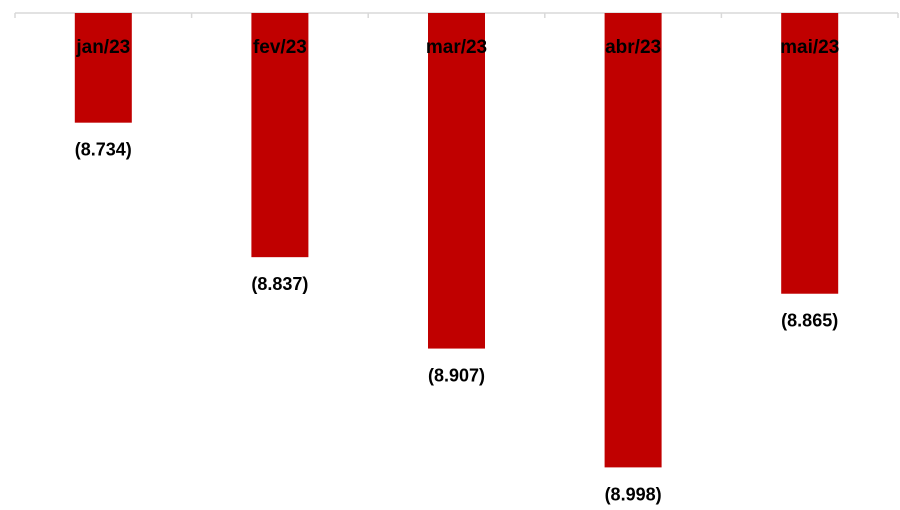 This screenshot has width=900, height=510. I want to click on bar-mar/23, so click(456, 181).